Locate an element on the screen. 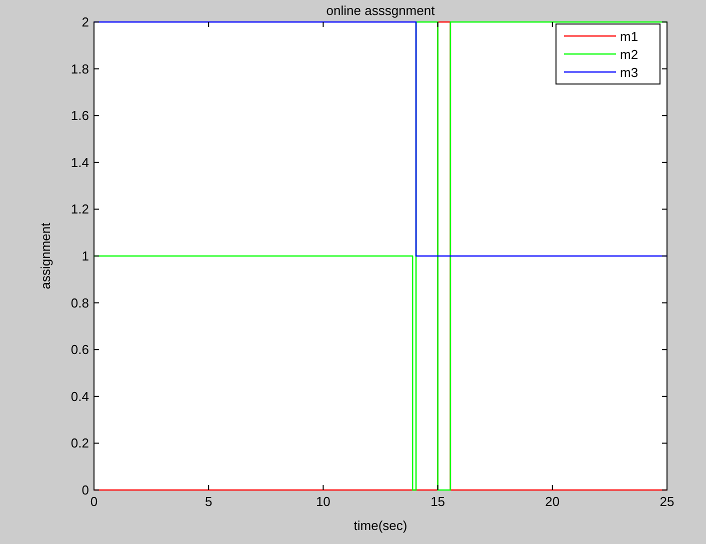  y-tick-label: 0.6 is located at coordinates (79, 350).